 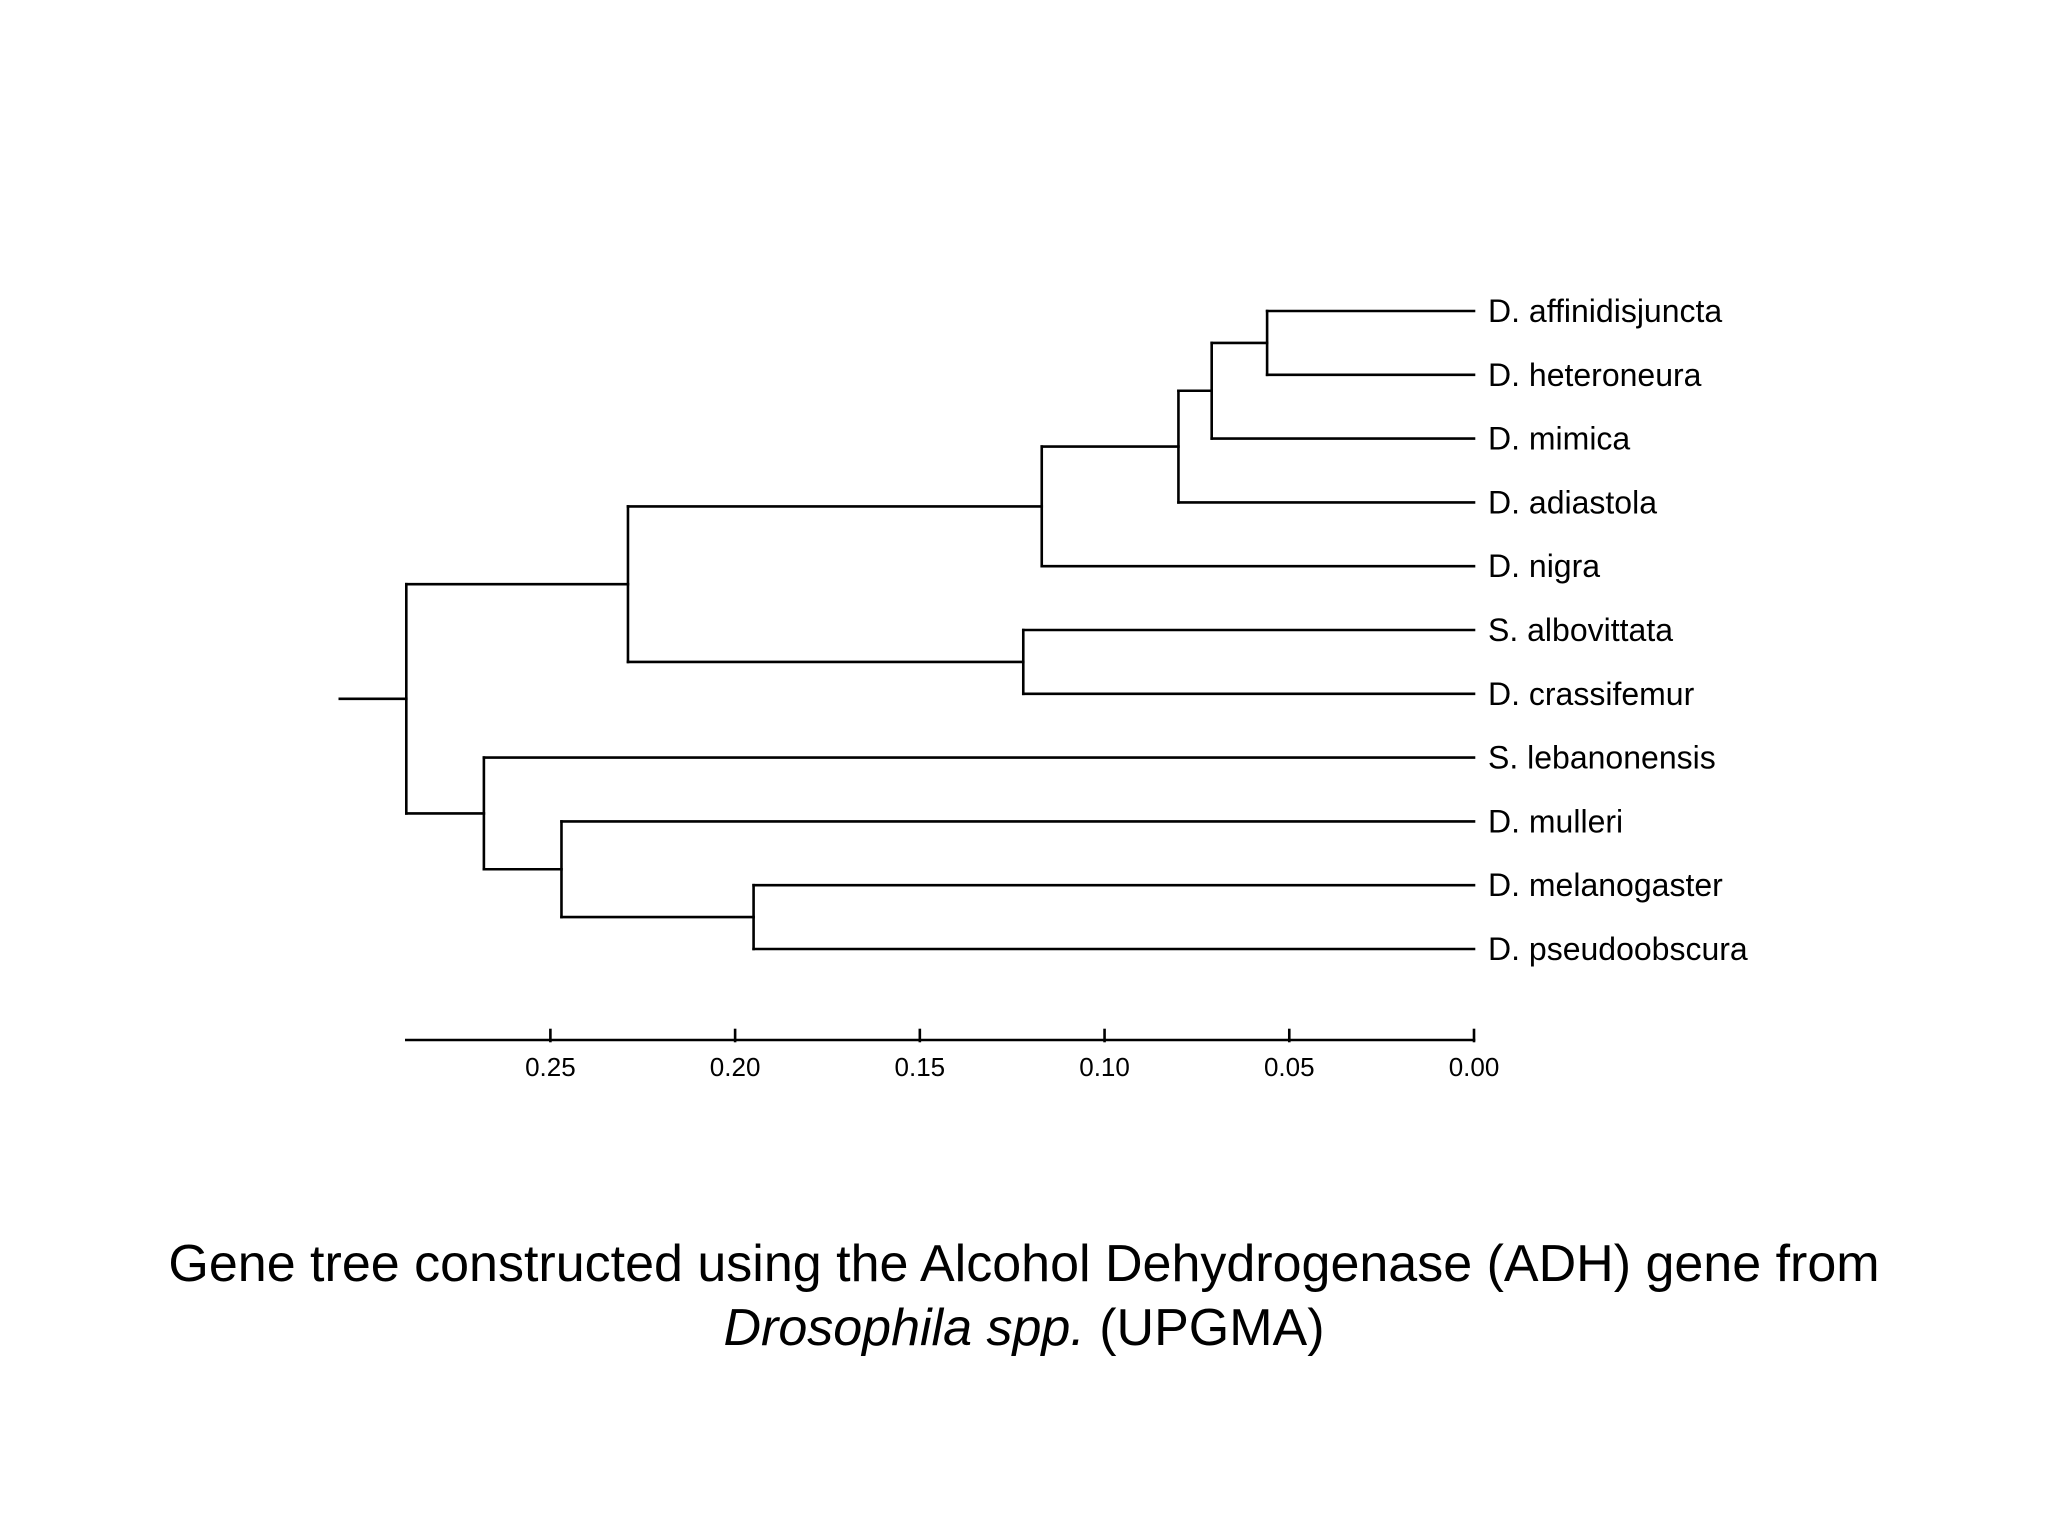 I want to click on tip-label-s-lebanonensis: S. lebanonensis, so click(x=1602, y=758).